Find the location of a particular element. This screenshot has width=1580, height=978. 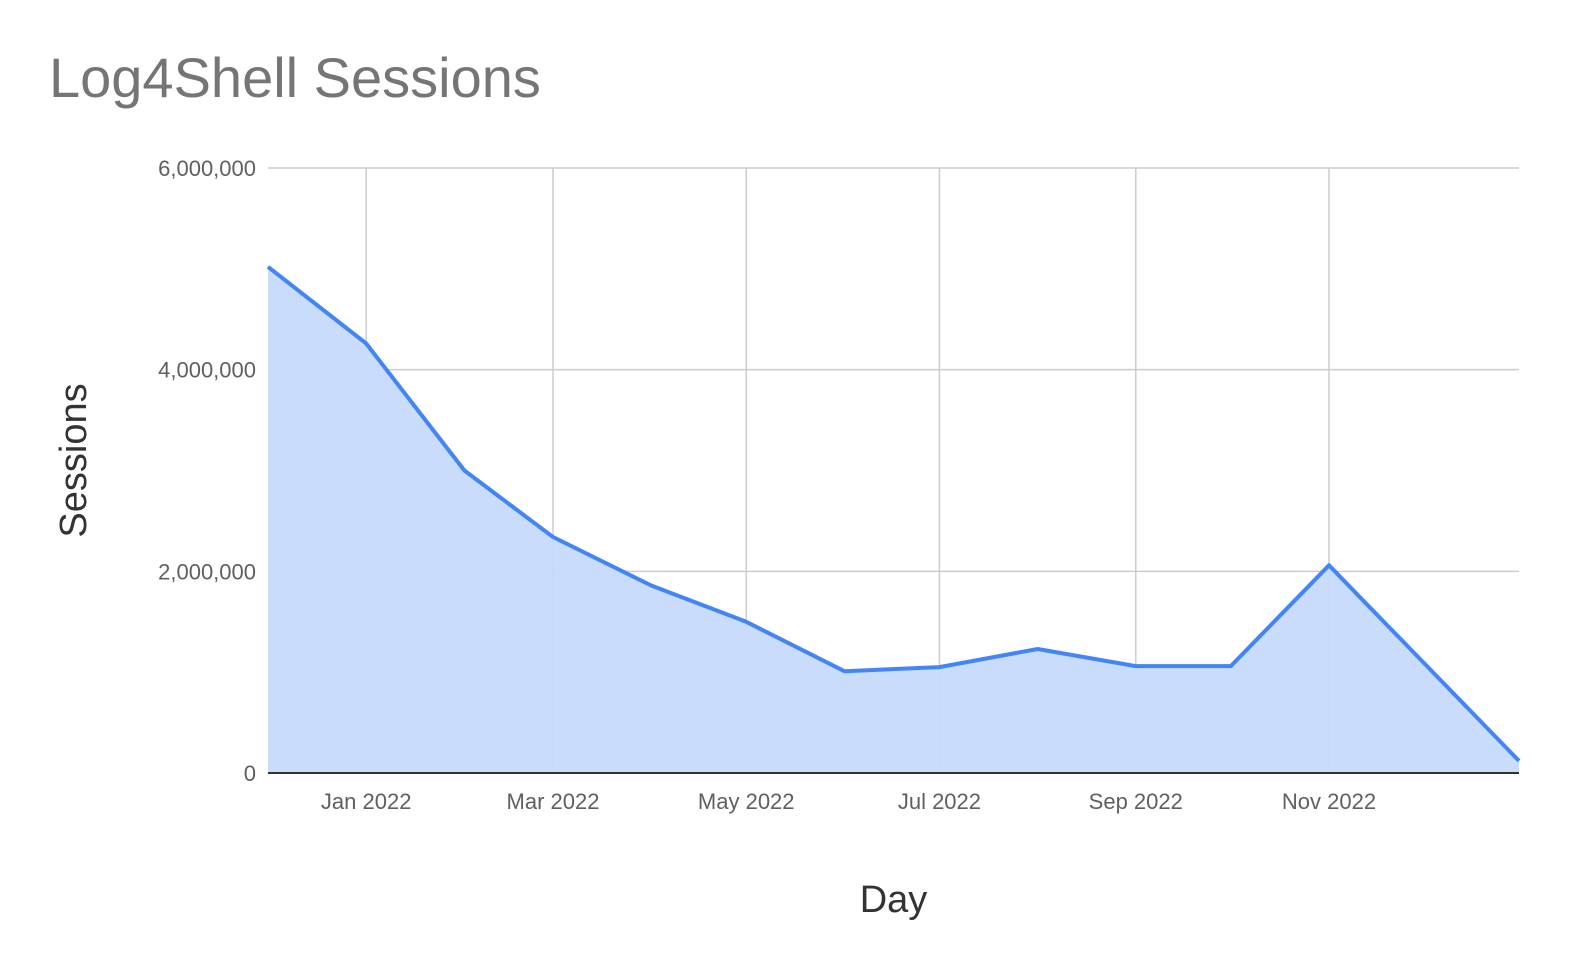

y-axis-title: Sessions is located at coordinates (74, 460).